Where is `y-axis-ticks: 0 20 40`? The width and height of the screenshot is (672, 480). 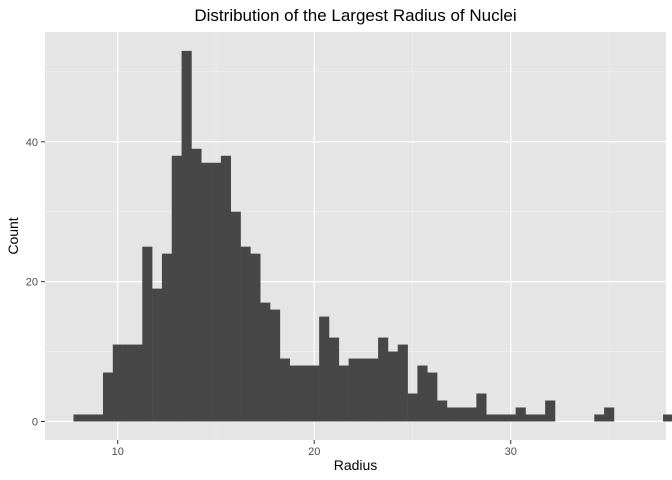
y-axis-ticks: 0 20 40 is located at coordinates (35, 282).